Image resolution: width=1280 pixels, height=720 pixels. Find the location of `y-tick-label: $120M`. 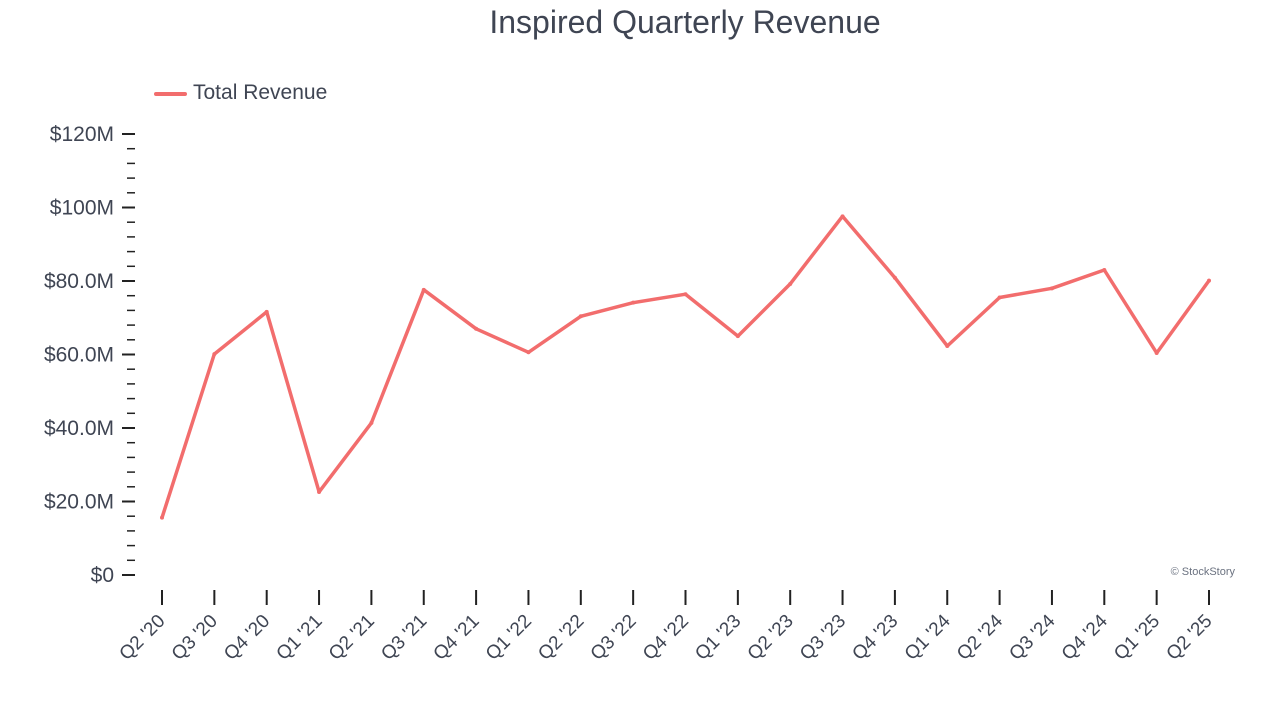

y-tick-label: $120M is located at coordinates (82, 134).